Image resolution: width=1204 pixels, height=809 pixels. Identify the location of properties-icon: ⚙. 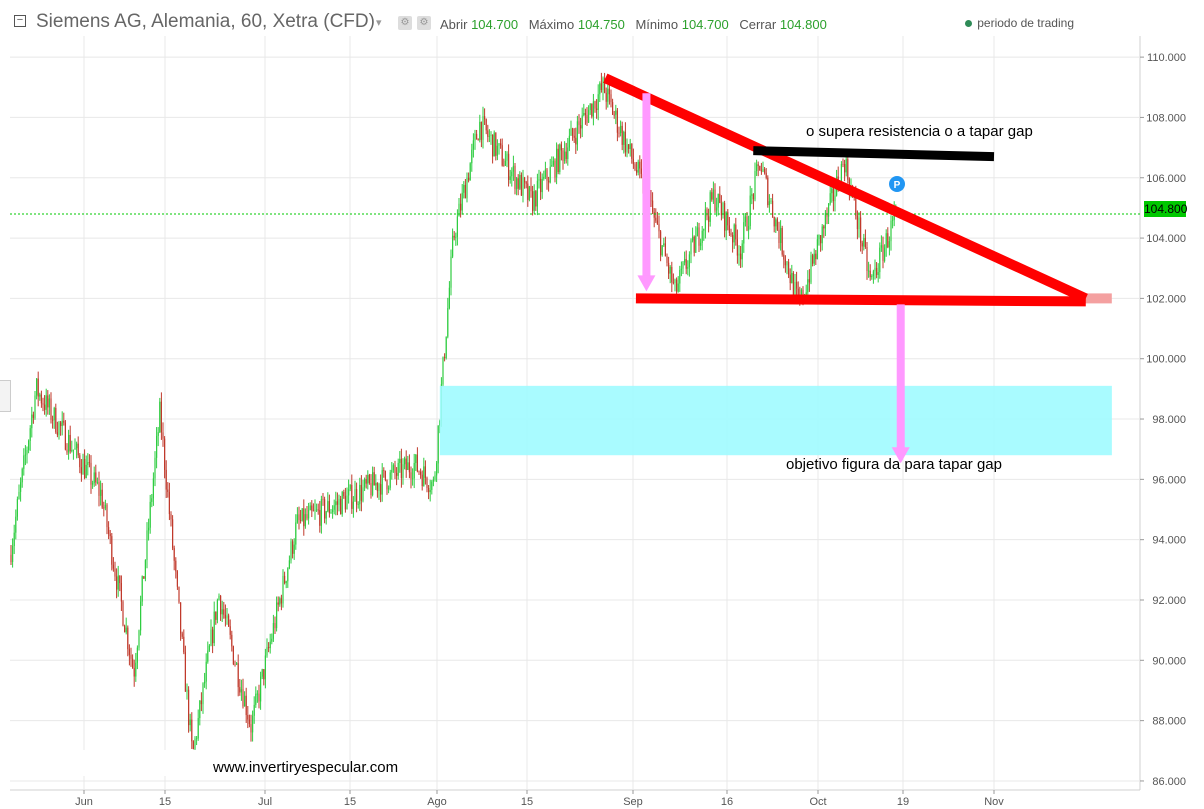
(424, 23).